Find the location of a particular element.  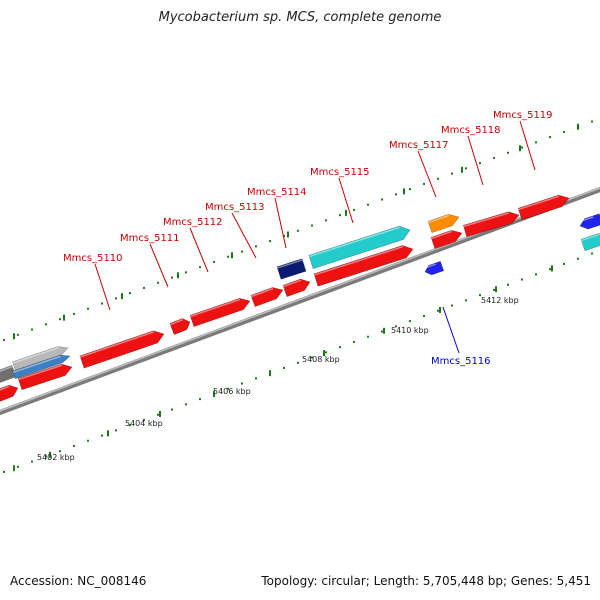

scale-tick-label: 5408 kbp is located at coordinates (321, 359).